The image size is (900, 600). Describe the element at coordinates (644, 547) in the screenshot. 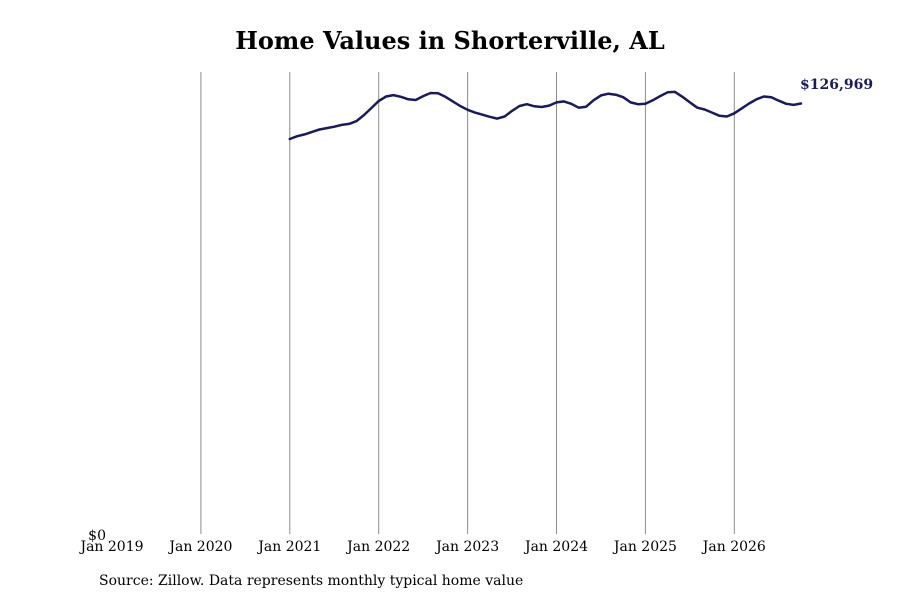

I see `x-tick-label: Jan 2025` at that location.